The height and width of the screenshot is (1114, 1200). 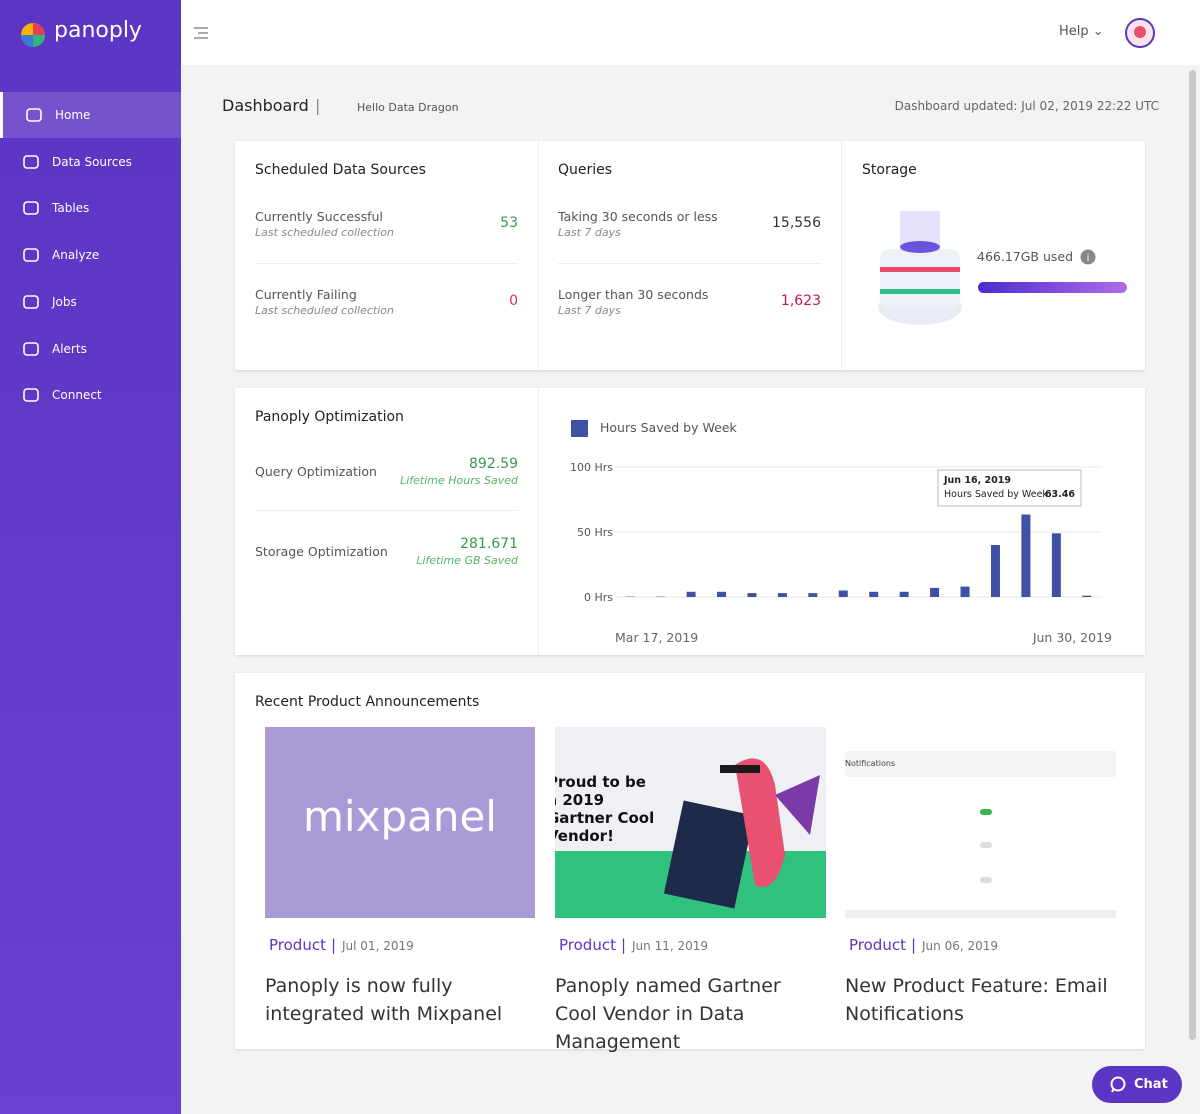 I want to click on stat-value: 1,623, so click(x=800, y=301).